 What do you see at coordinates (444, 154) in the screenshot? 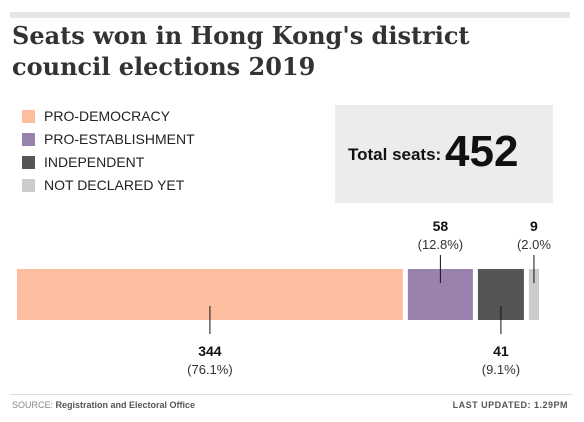
I see `total-seats-box: Total seats: 452` at bounding box center [444, 154].